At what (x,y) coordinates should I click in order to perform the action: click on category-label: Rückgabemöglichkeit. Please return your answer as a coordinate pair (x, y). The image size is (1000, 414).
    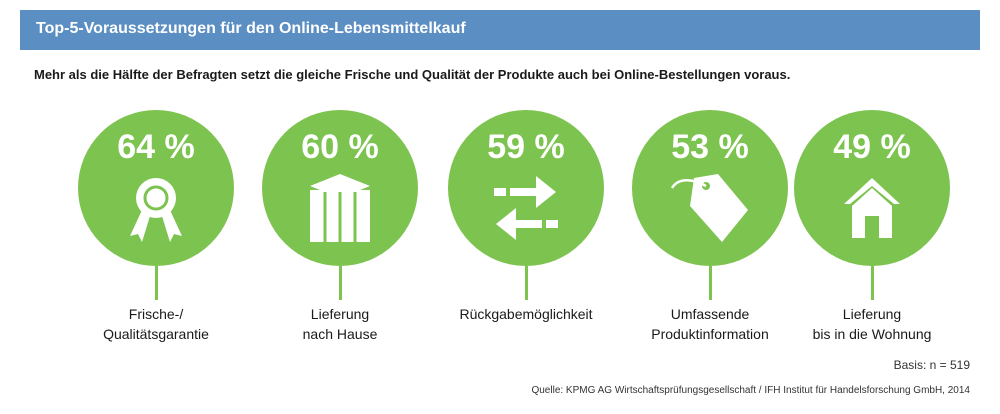
    Looking at the image, I should click on (526, 314).